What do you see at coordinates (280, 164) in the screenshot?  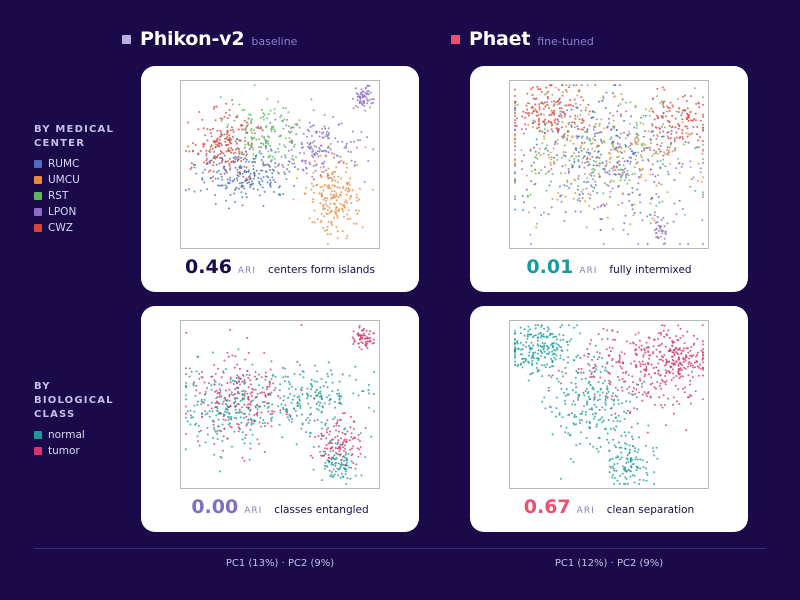 I see `plot-frame` at bounding box center [280, 164].